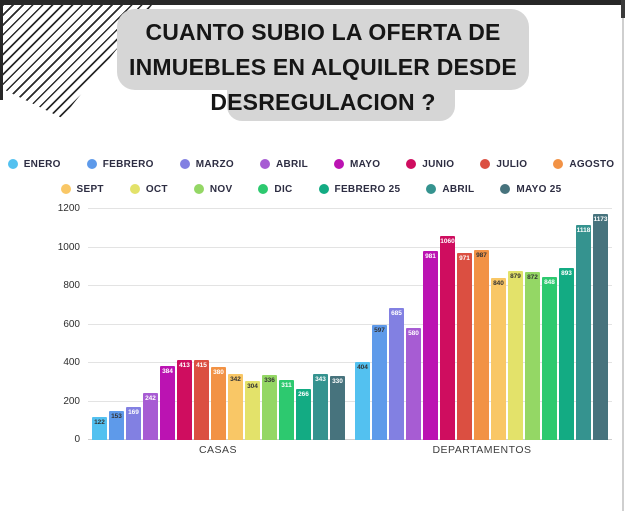  What do you see at coordinates (68, 247) in the screenshot?
I see `y-tick-label-1000: 1000` at bounding box center [68, 247].